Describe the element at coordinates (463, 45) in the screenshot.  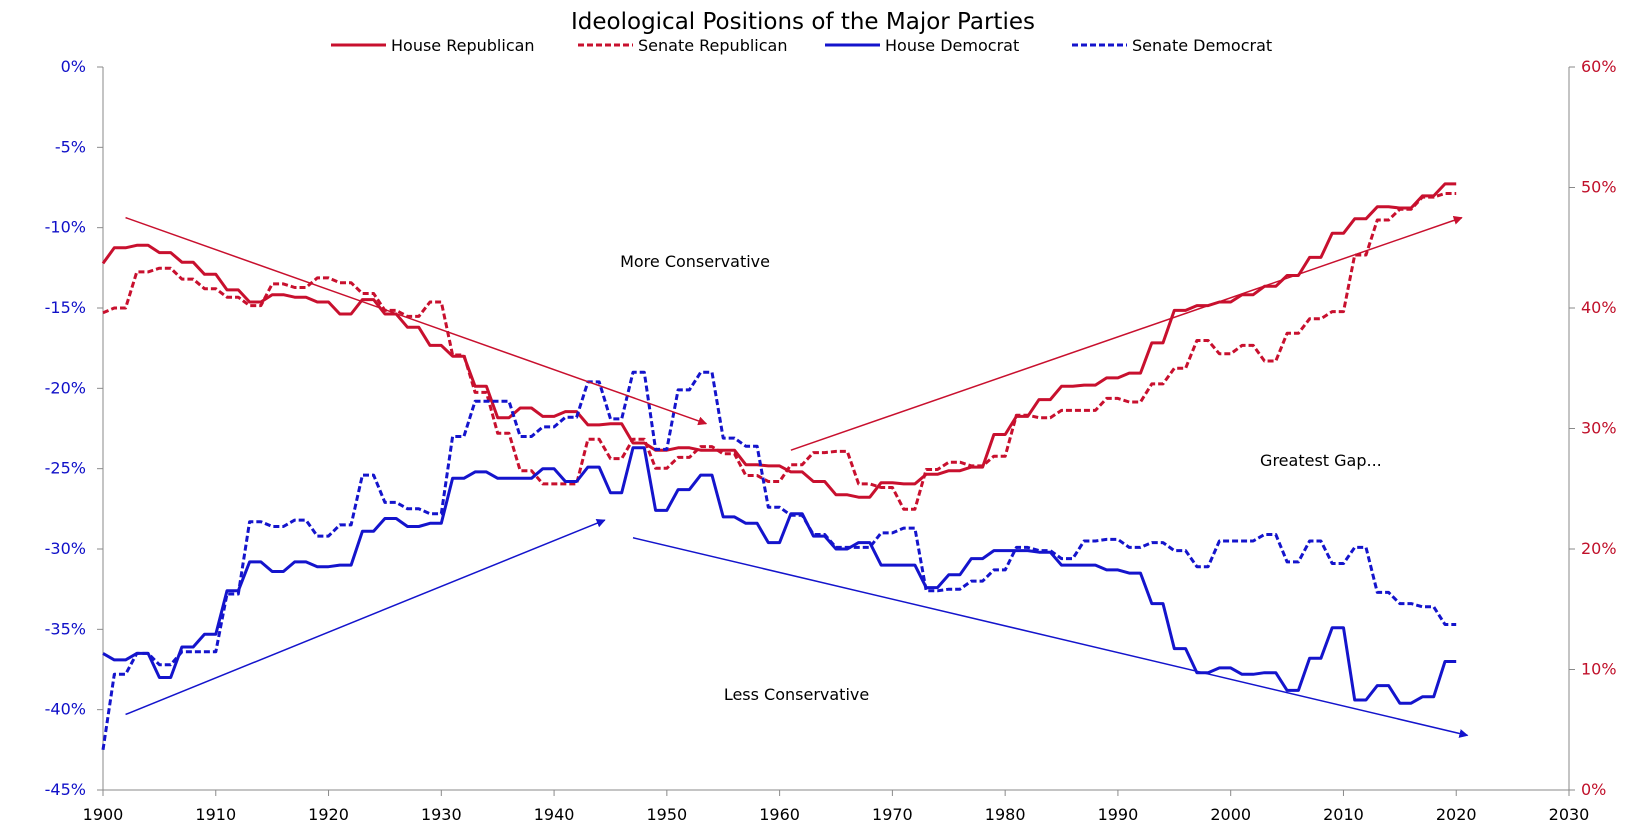
I see `legend-label-house-republican: House Republican` at that location.